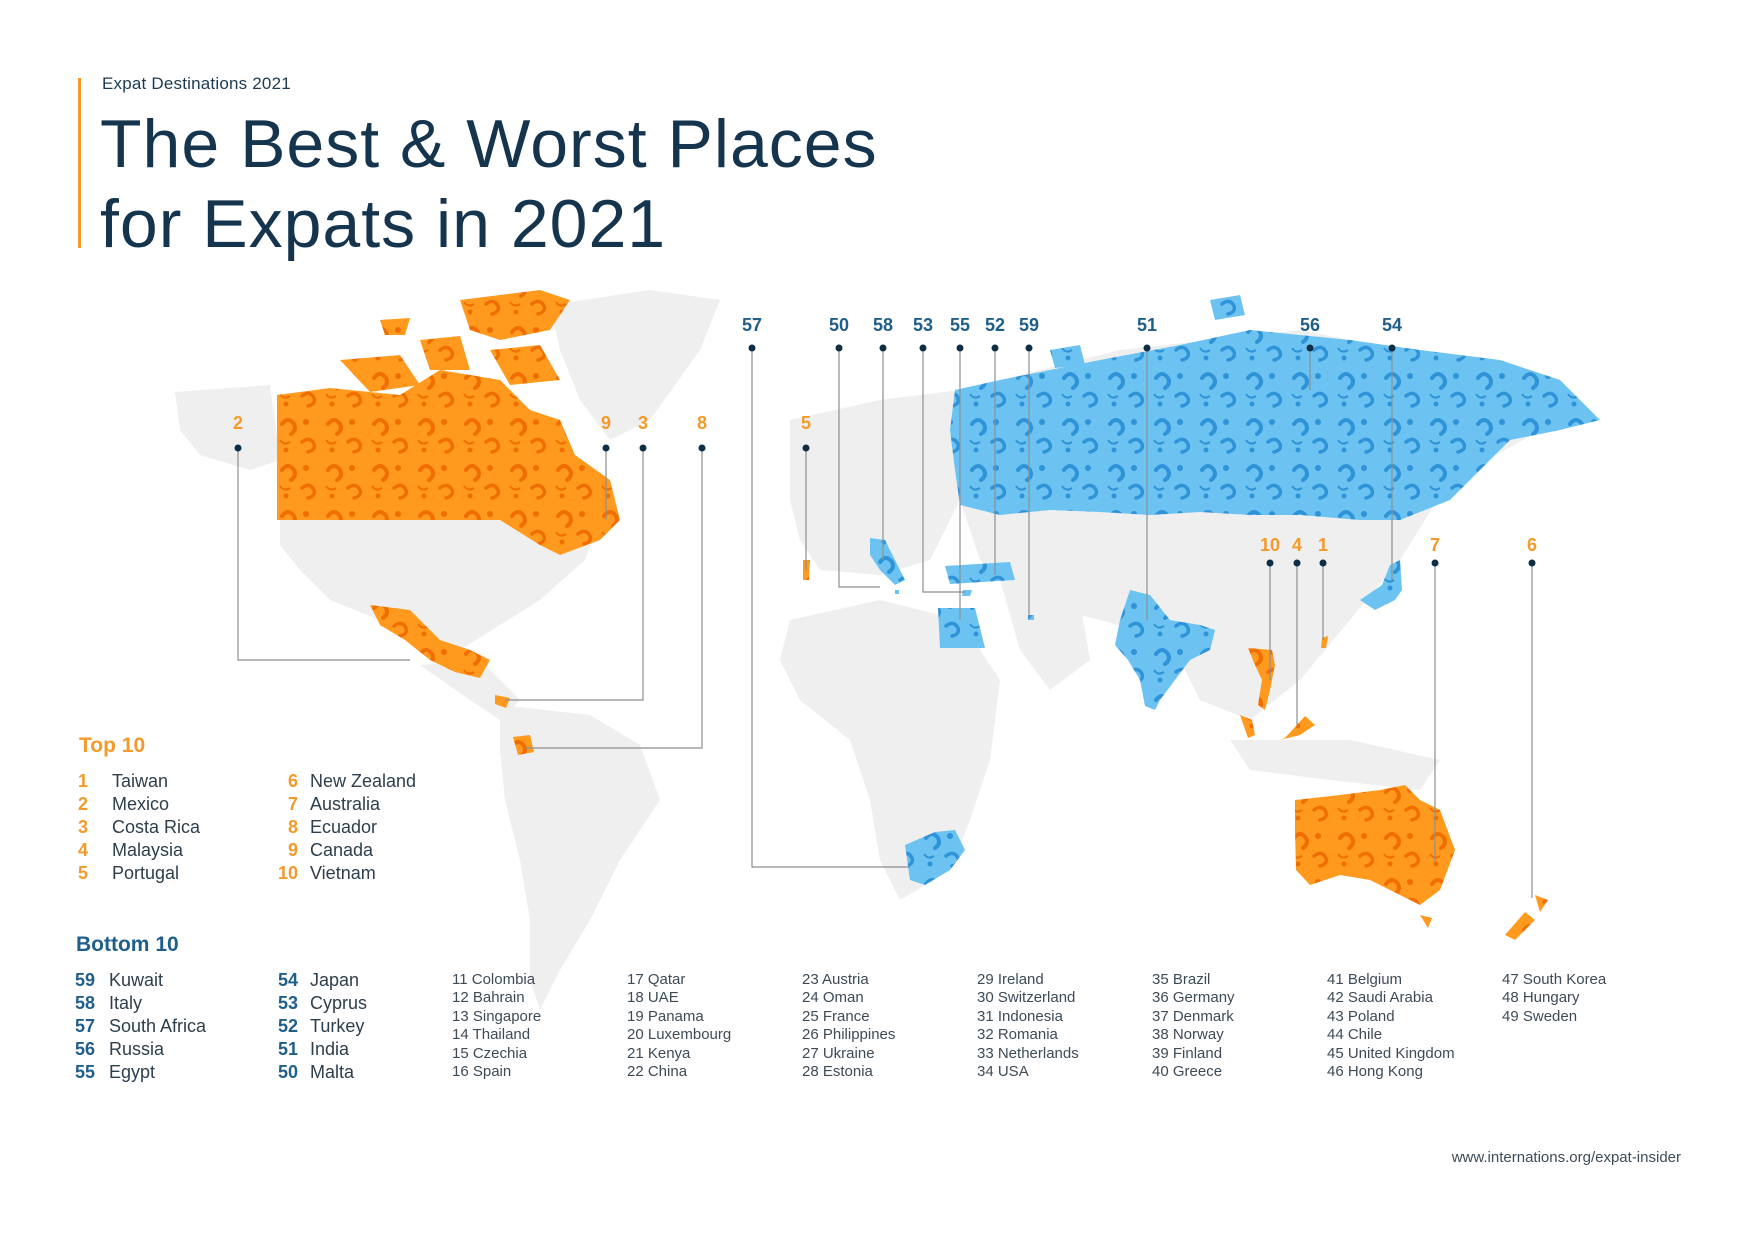 This screenshot has width=1754, height=1240. Describe the element at coordinates (1554, 979) in the screenshot. I see `ranking-entry: 47 South Korea` at that location.